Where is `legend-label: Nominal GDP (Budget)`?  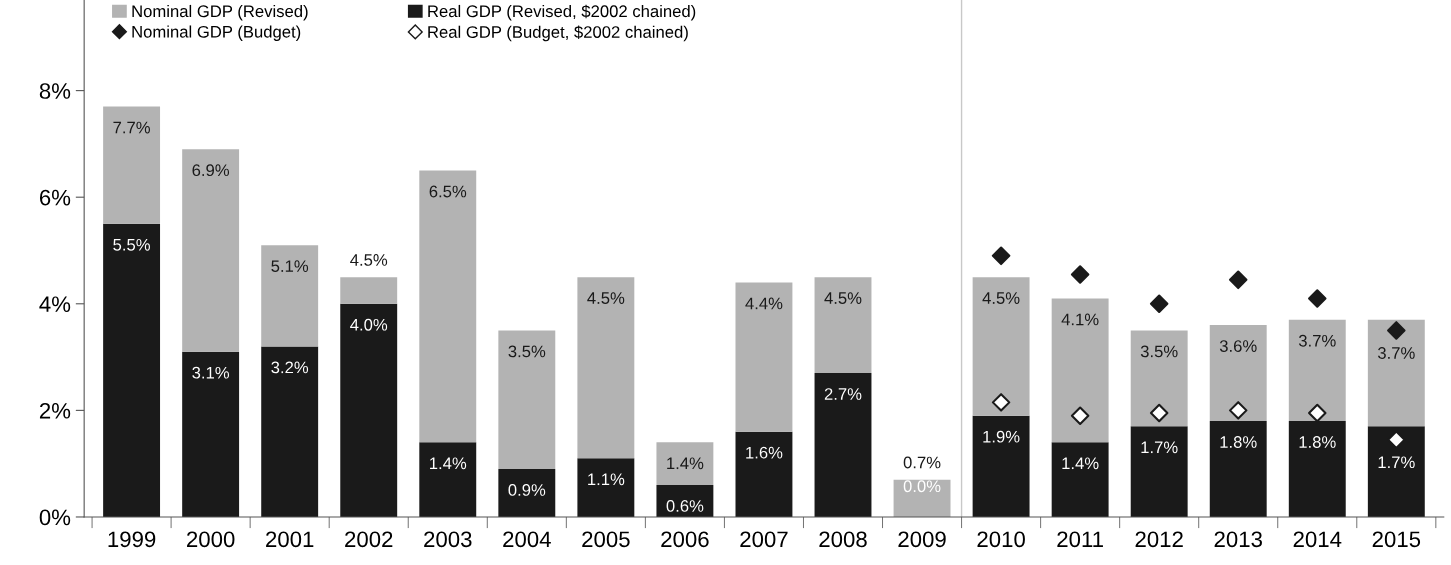 legend-label: Nominal GDP (Budget) is located at coordinates (216, 33).